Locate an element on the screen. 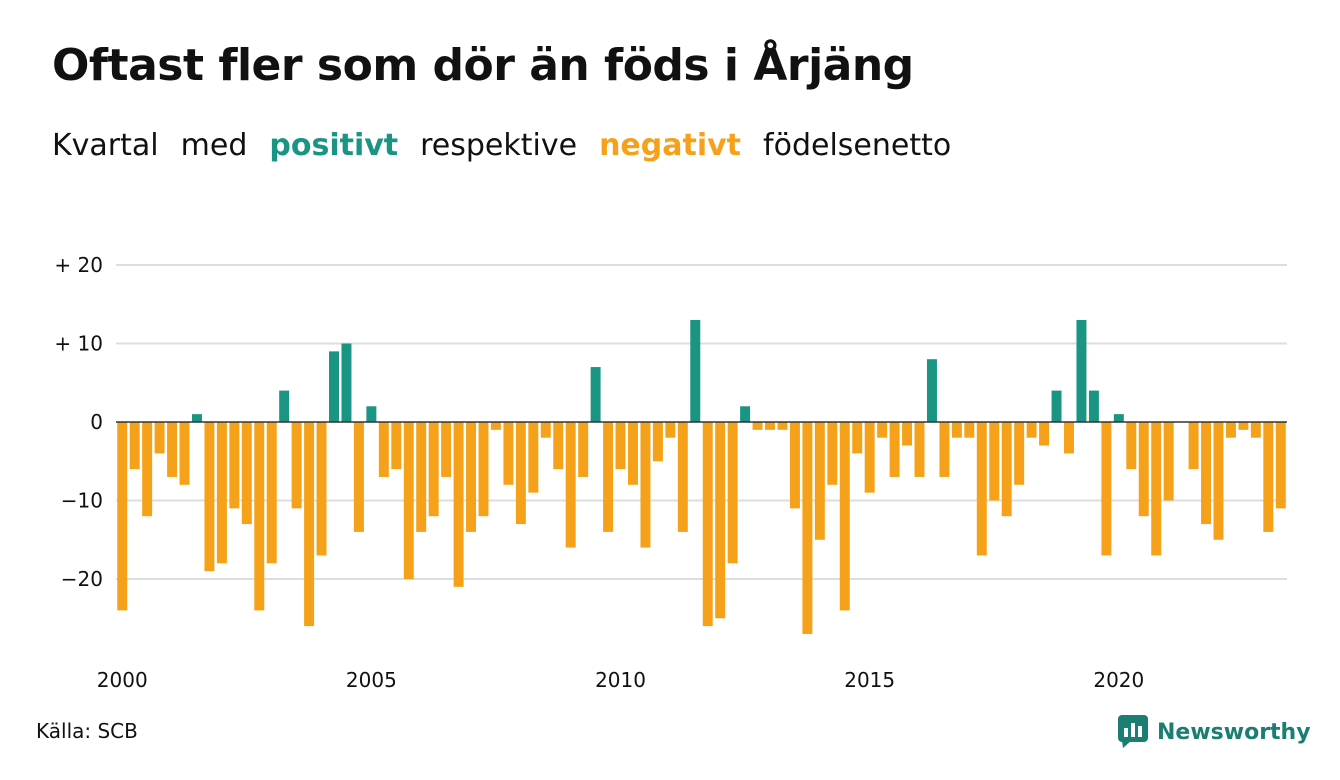 This screenshot has height=780, width=1340. x-tick-label: 2020 is located at coordinates (1118, 680).